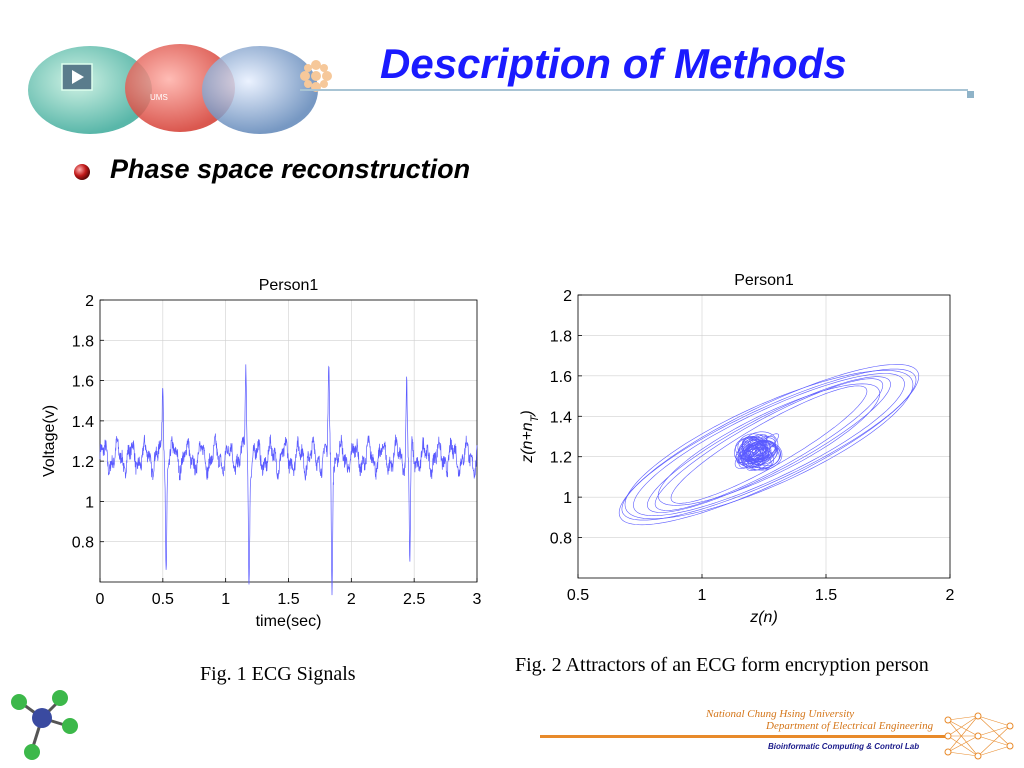  I want to click on footer-department: Department of Electrical Engineering, so click(850, 726).